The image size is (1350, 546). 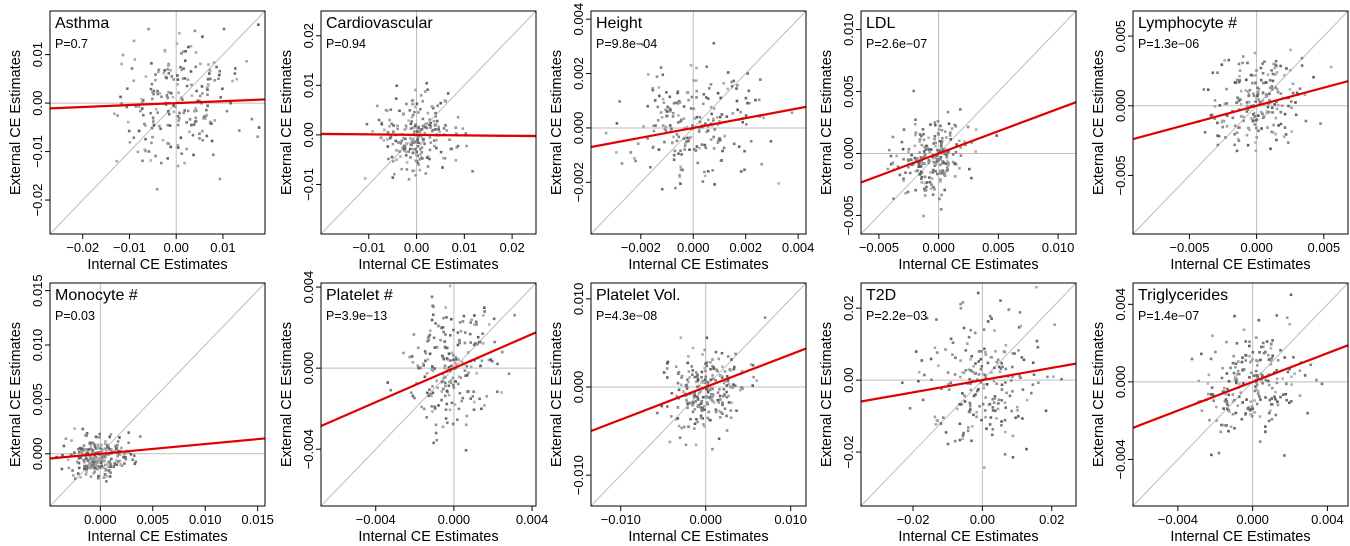 What do you see at coordinates (428, 537) in the screenshot?
I see `x-axis-title: Internal CE Estimates` at bounding box center [428, 537].